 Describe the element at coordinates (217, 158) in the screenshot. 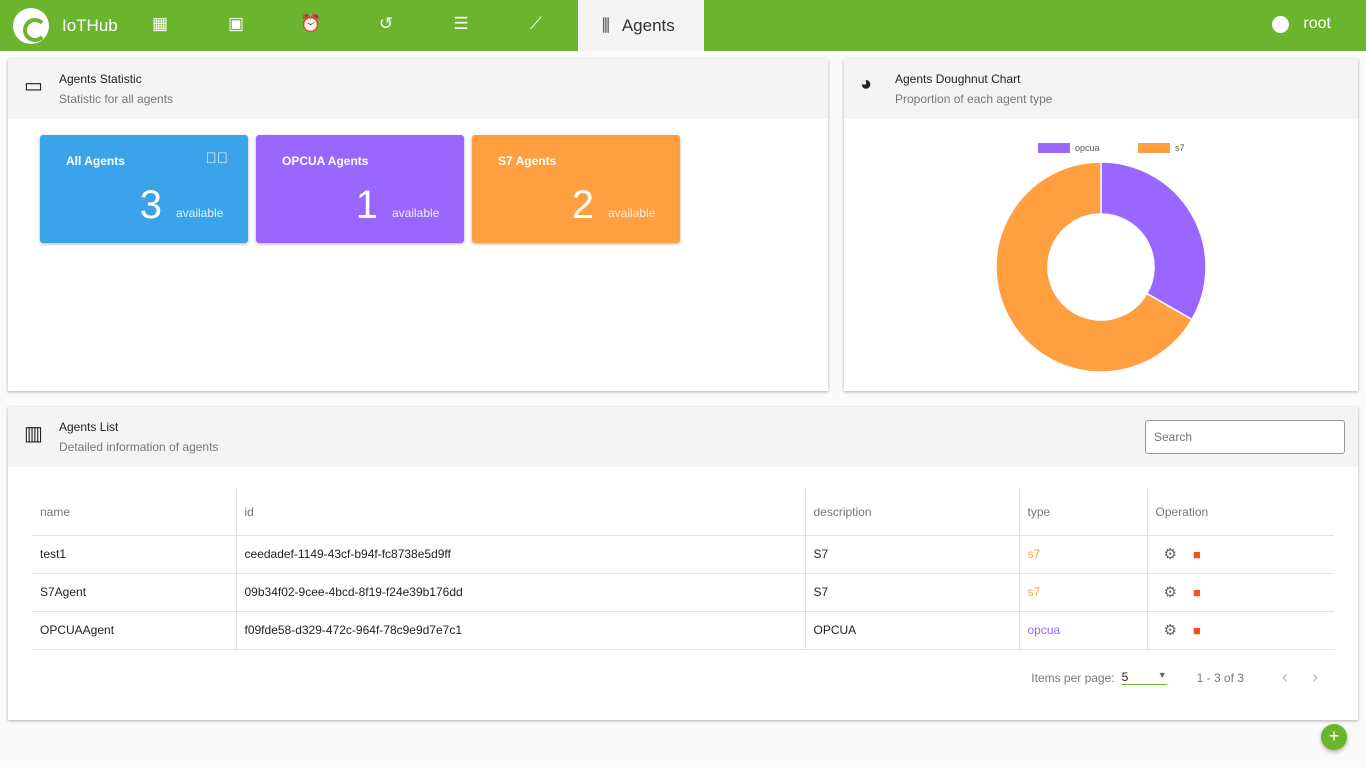

I see `check-circle-icon: ✓⃝` at that location.